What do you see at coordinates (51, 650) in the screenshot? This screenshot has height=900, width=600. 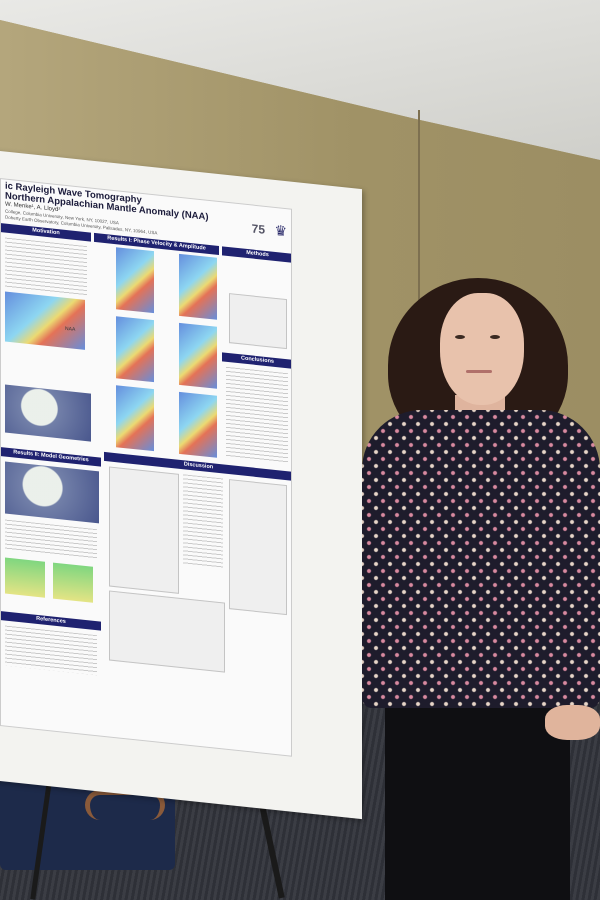 I see `references-text` at bounding box center [51, 650].